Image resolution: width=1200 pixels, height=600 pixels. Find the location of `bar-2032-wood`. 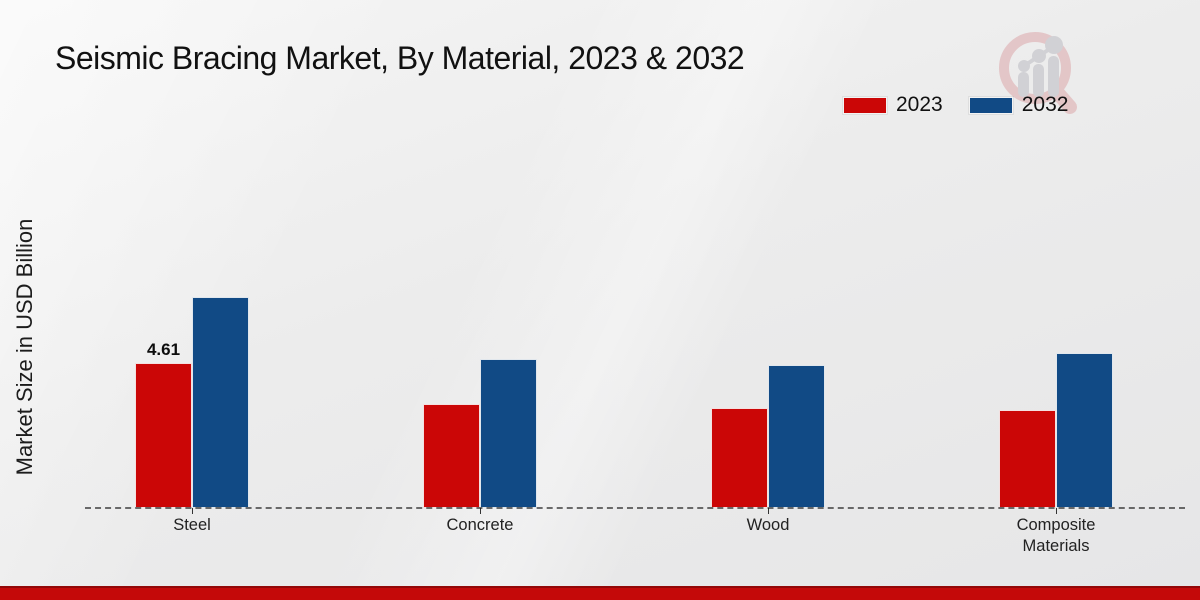

bar-2032-wood is located at coordinates (796, 436).